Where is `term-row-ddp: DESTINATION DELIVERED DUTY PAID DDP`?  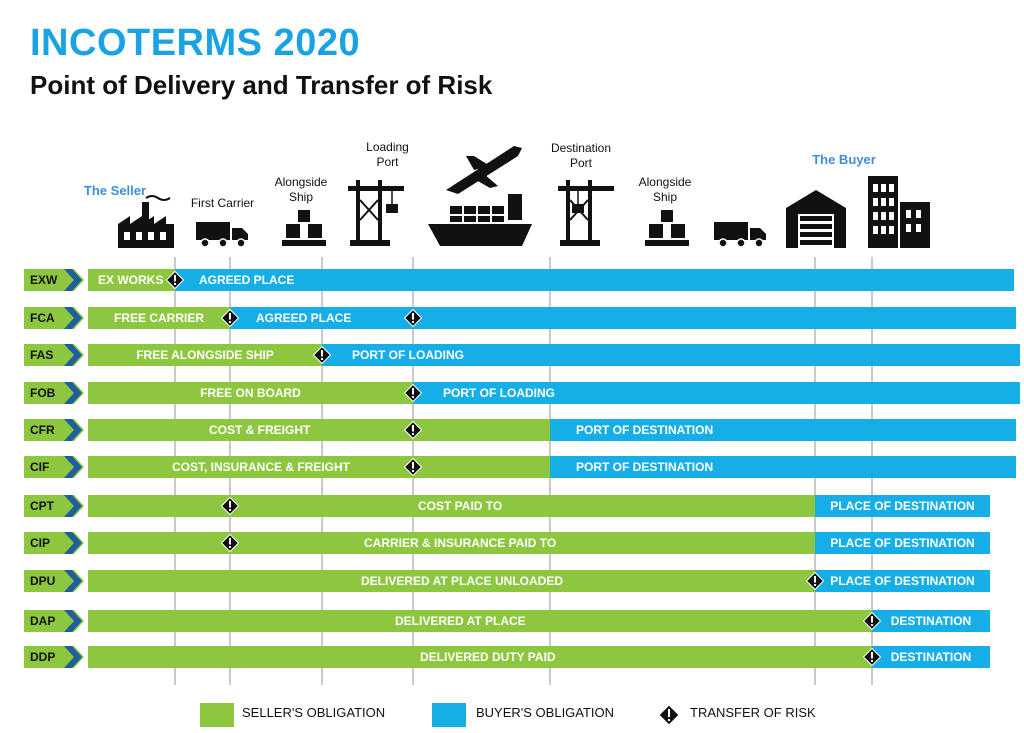 term-row-ddp: DESTINATION DELIVERED DUTY PAID DDP is located at coordinates (507, 657).